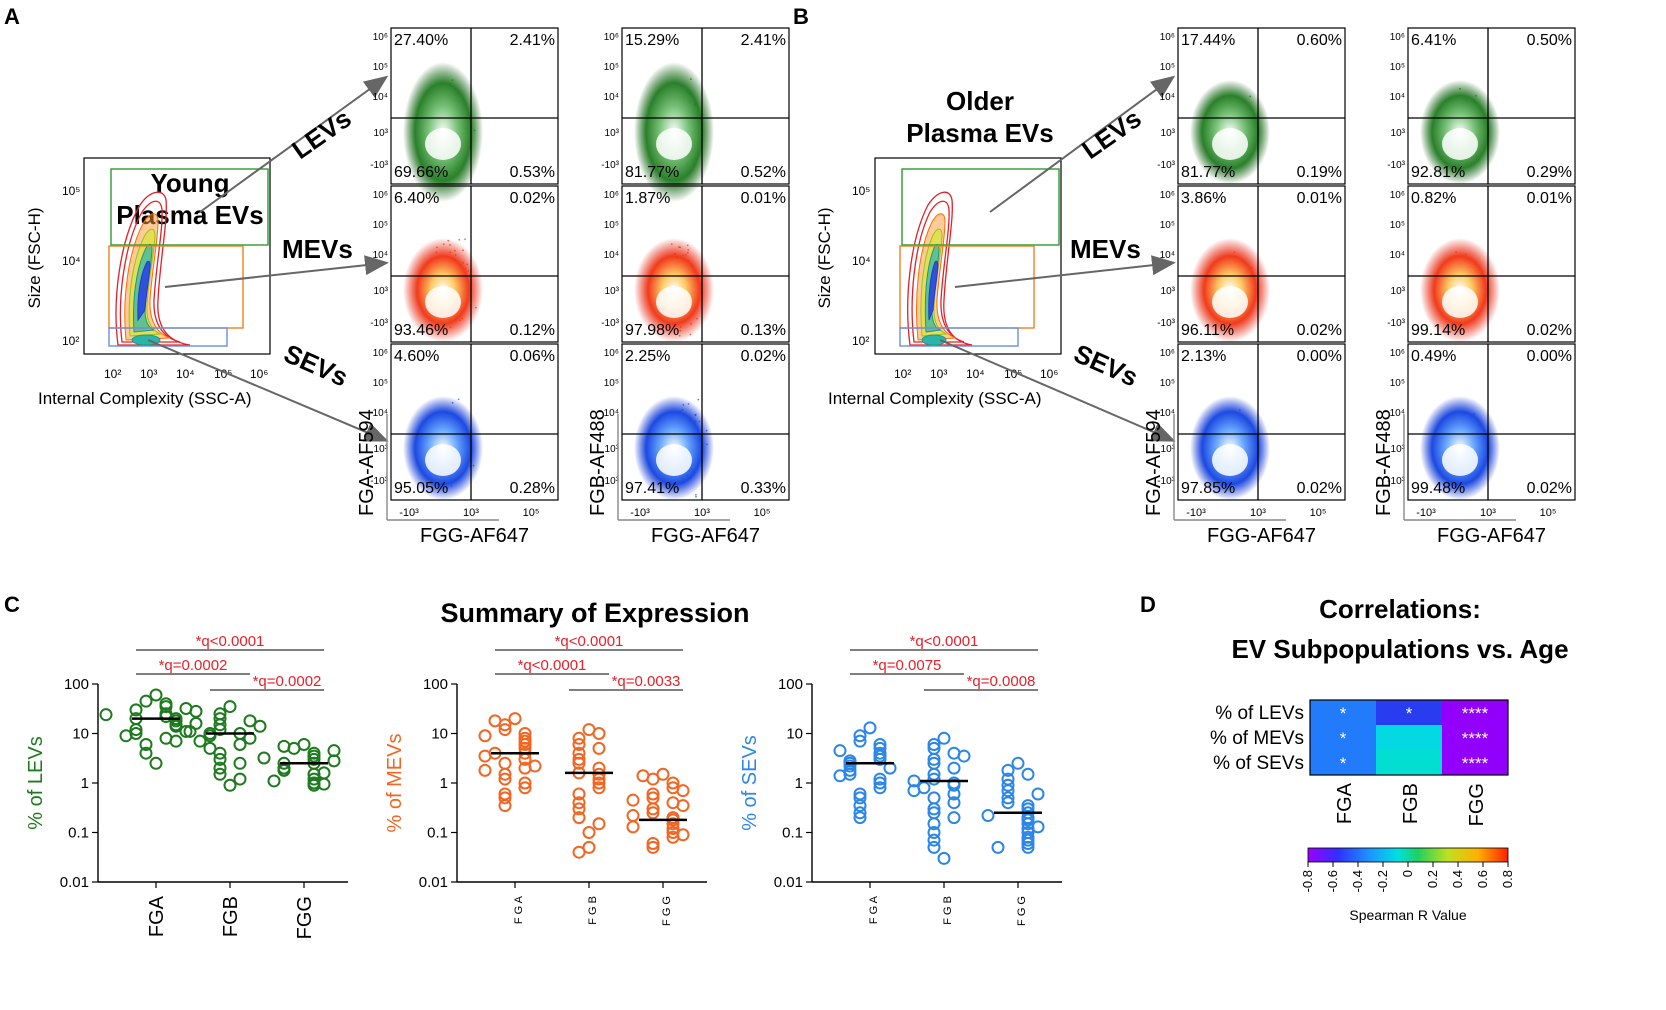 The image size is (1666, 1010). What do you see at coordinates (1022, 911) in the screenshot?
I see `x-tick-label: F G G` at bounding box center [1022, 911].